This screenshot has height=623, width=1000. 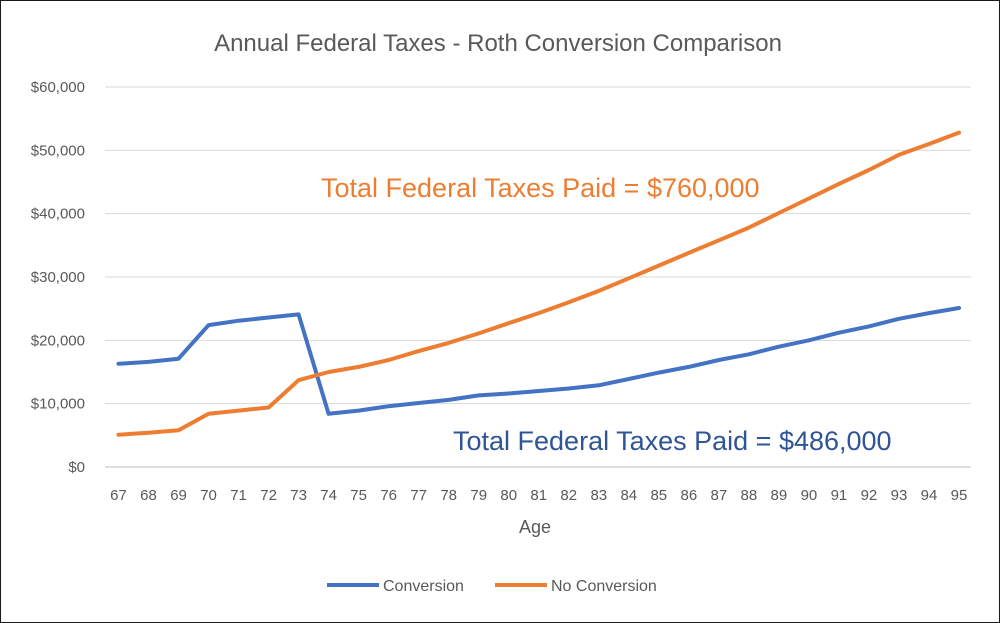 I want to click on x-tick-label: 79, so click(x=478, y=495).